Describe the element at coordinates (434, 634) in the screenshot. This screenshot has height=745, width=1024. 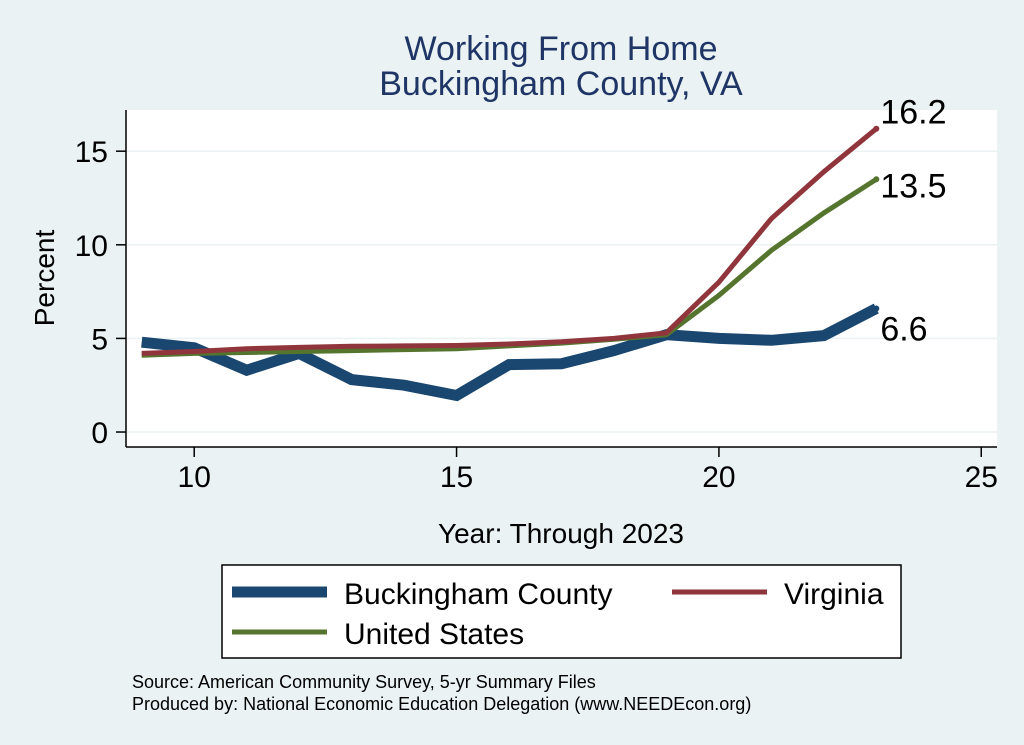
I see `legend-label-united-states: United States` at that location.